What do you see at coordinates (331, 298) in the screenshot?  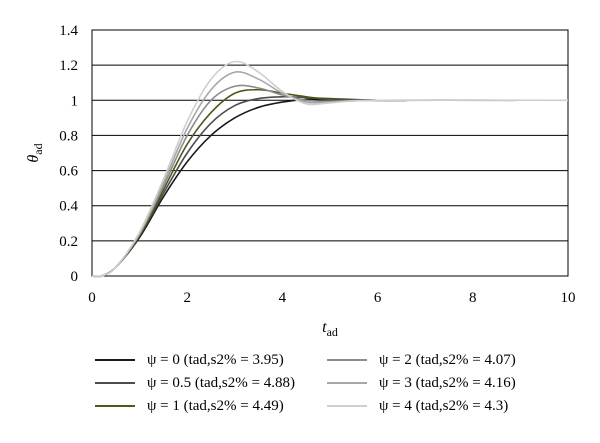 I see `x-tick-labels: 0 2 4 6 8 10` at bounding box center [331, 298].